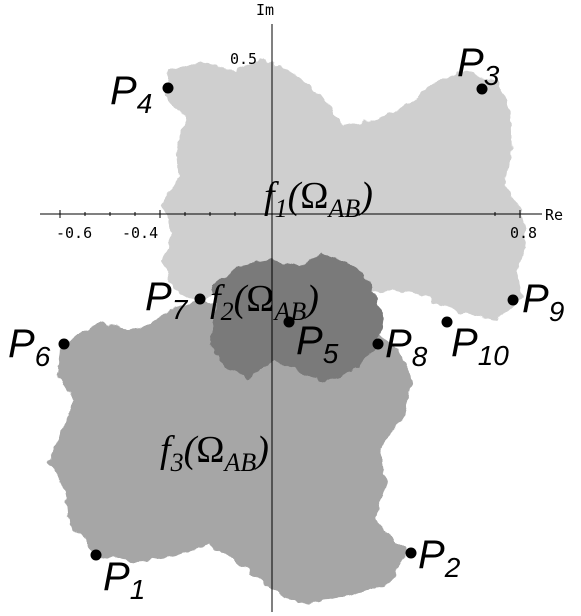 The width and height of the screenshot is (581, 616). What do you see at coordinates (439, 558) in the screenshot?
I see `point-p2-label: P2` at bounding box center [439, 558].